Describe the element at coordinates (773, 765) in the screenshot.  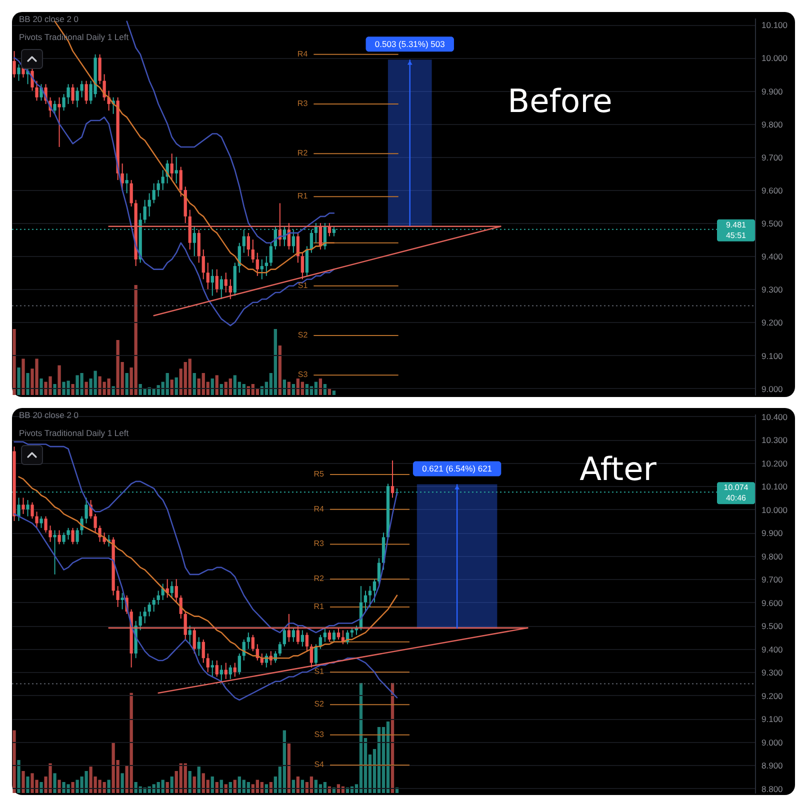
I see `y-tick-label: 8.900` at that location.